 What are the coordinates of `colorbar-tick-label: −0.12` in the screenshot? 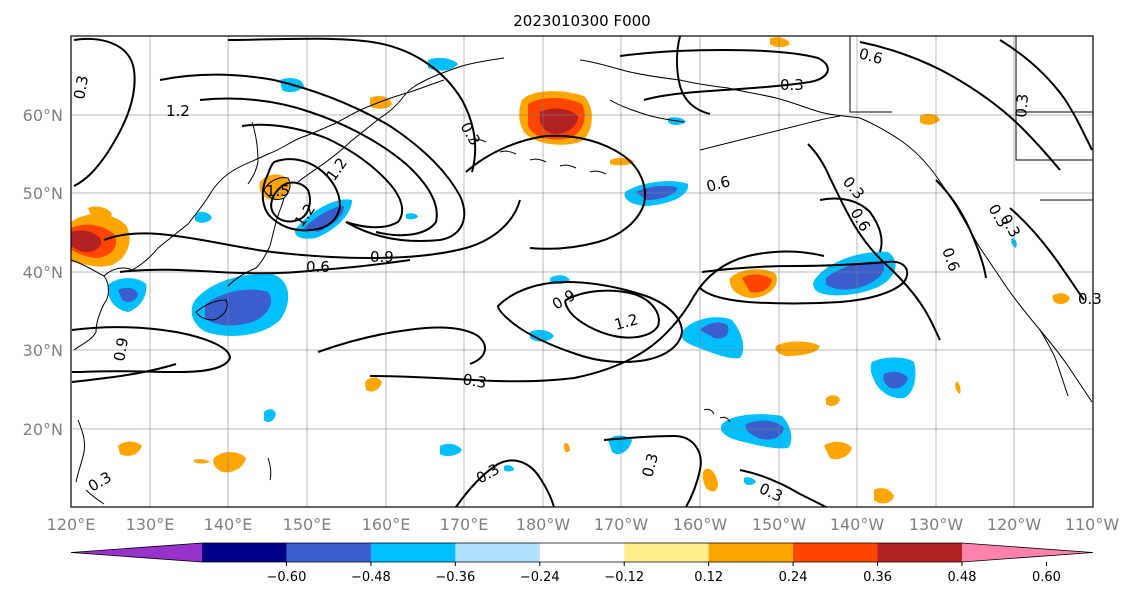 It's located at (624, 577).